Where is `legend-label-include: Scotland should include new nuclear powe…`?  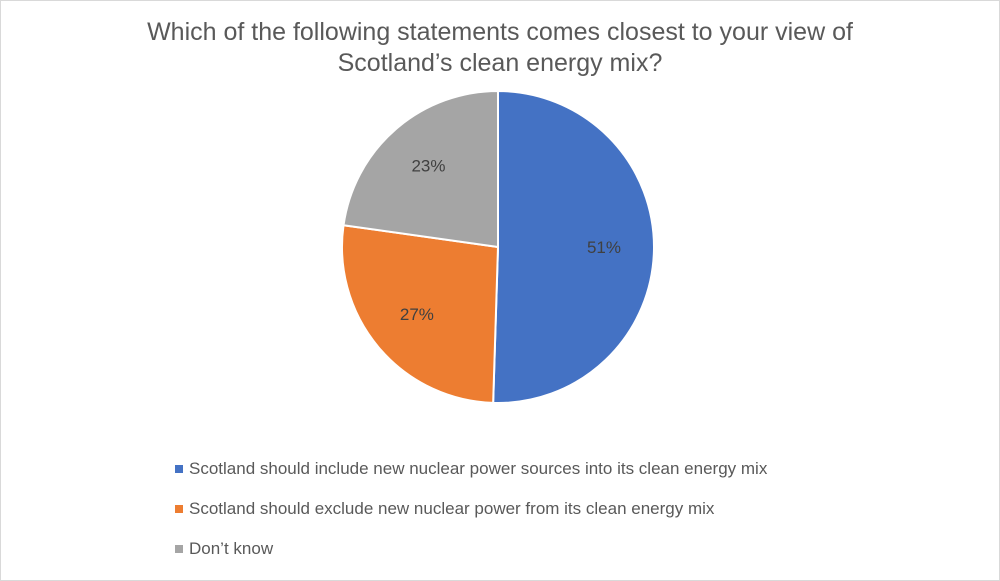
legend-label-include: Scotland should include new nuclear powe… is located at coordinates (478, 468).